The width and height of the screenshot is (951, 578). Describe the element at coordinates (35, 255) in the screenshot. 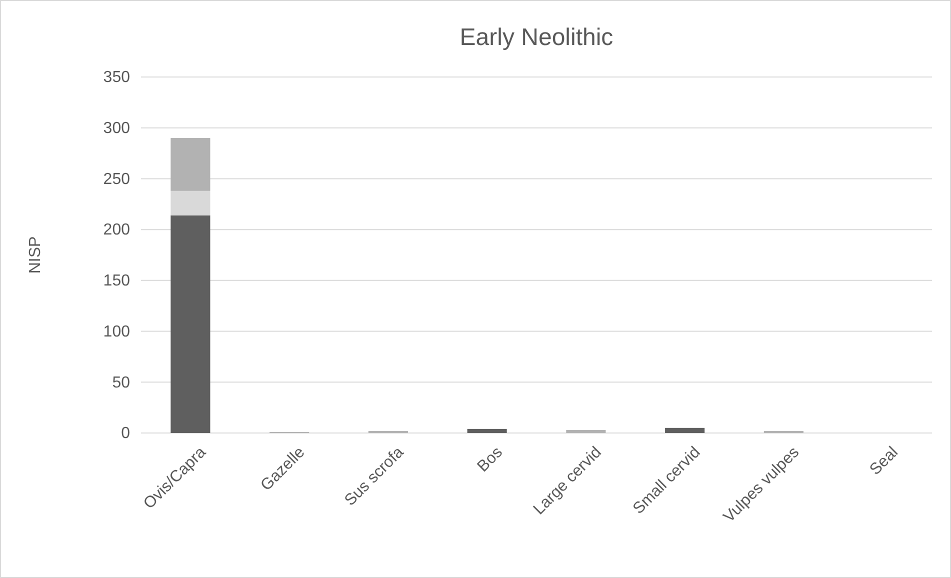

I see `y-axis-title: NISP` at that location.